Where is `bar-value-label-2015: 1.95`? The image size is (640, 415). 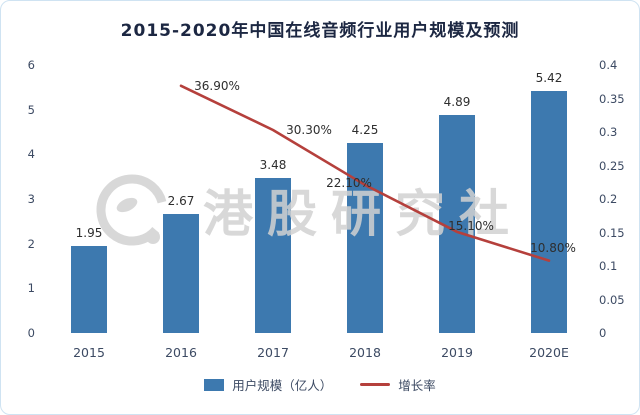 bar-value-label-2015: 1.95 is located at coordinates (89, 232).